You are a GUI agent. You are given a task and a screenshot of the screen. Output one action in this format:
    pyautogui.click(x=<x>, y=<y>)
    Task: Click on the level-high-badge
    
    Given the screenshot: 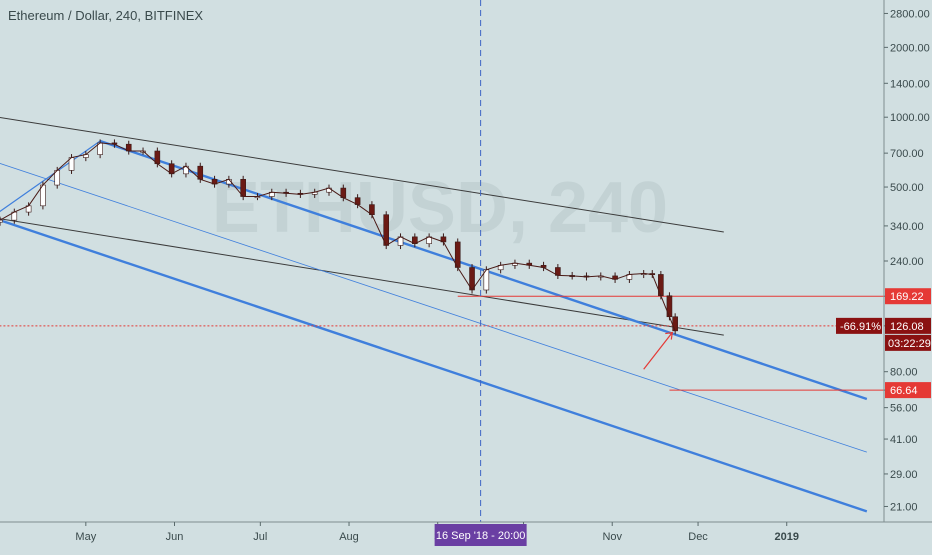 What is the action you would take?
    pyautogui.click(x=908, y=296)
    